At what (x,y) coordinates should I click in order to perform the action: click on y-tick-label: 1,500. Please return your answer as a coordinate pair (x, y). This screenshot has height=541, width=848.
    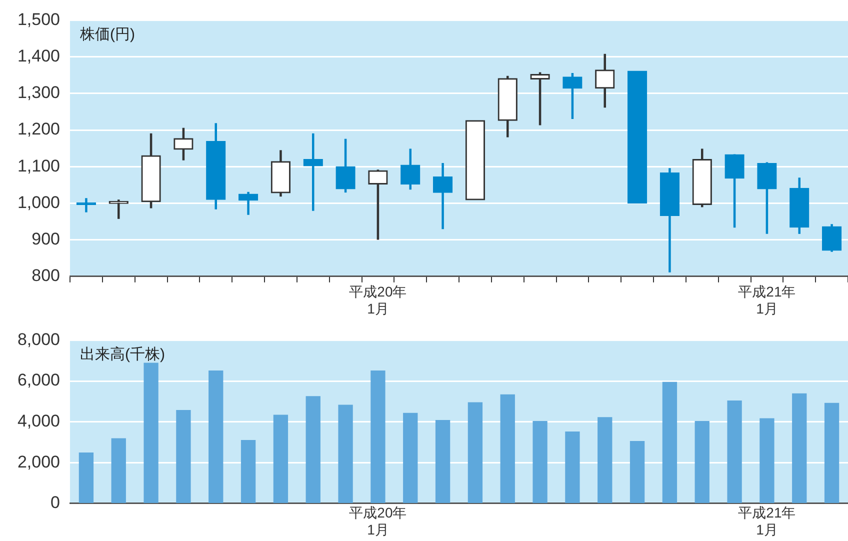
    Looking at the image, I should click on (38, 19).